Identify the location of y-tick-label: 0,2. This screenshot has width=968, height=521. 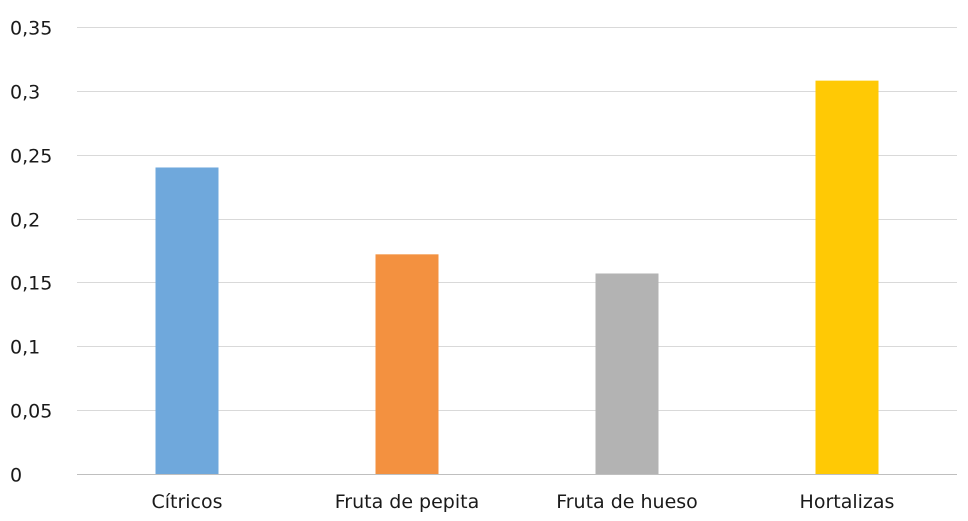
(25, 221).